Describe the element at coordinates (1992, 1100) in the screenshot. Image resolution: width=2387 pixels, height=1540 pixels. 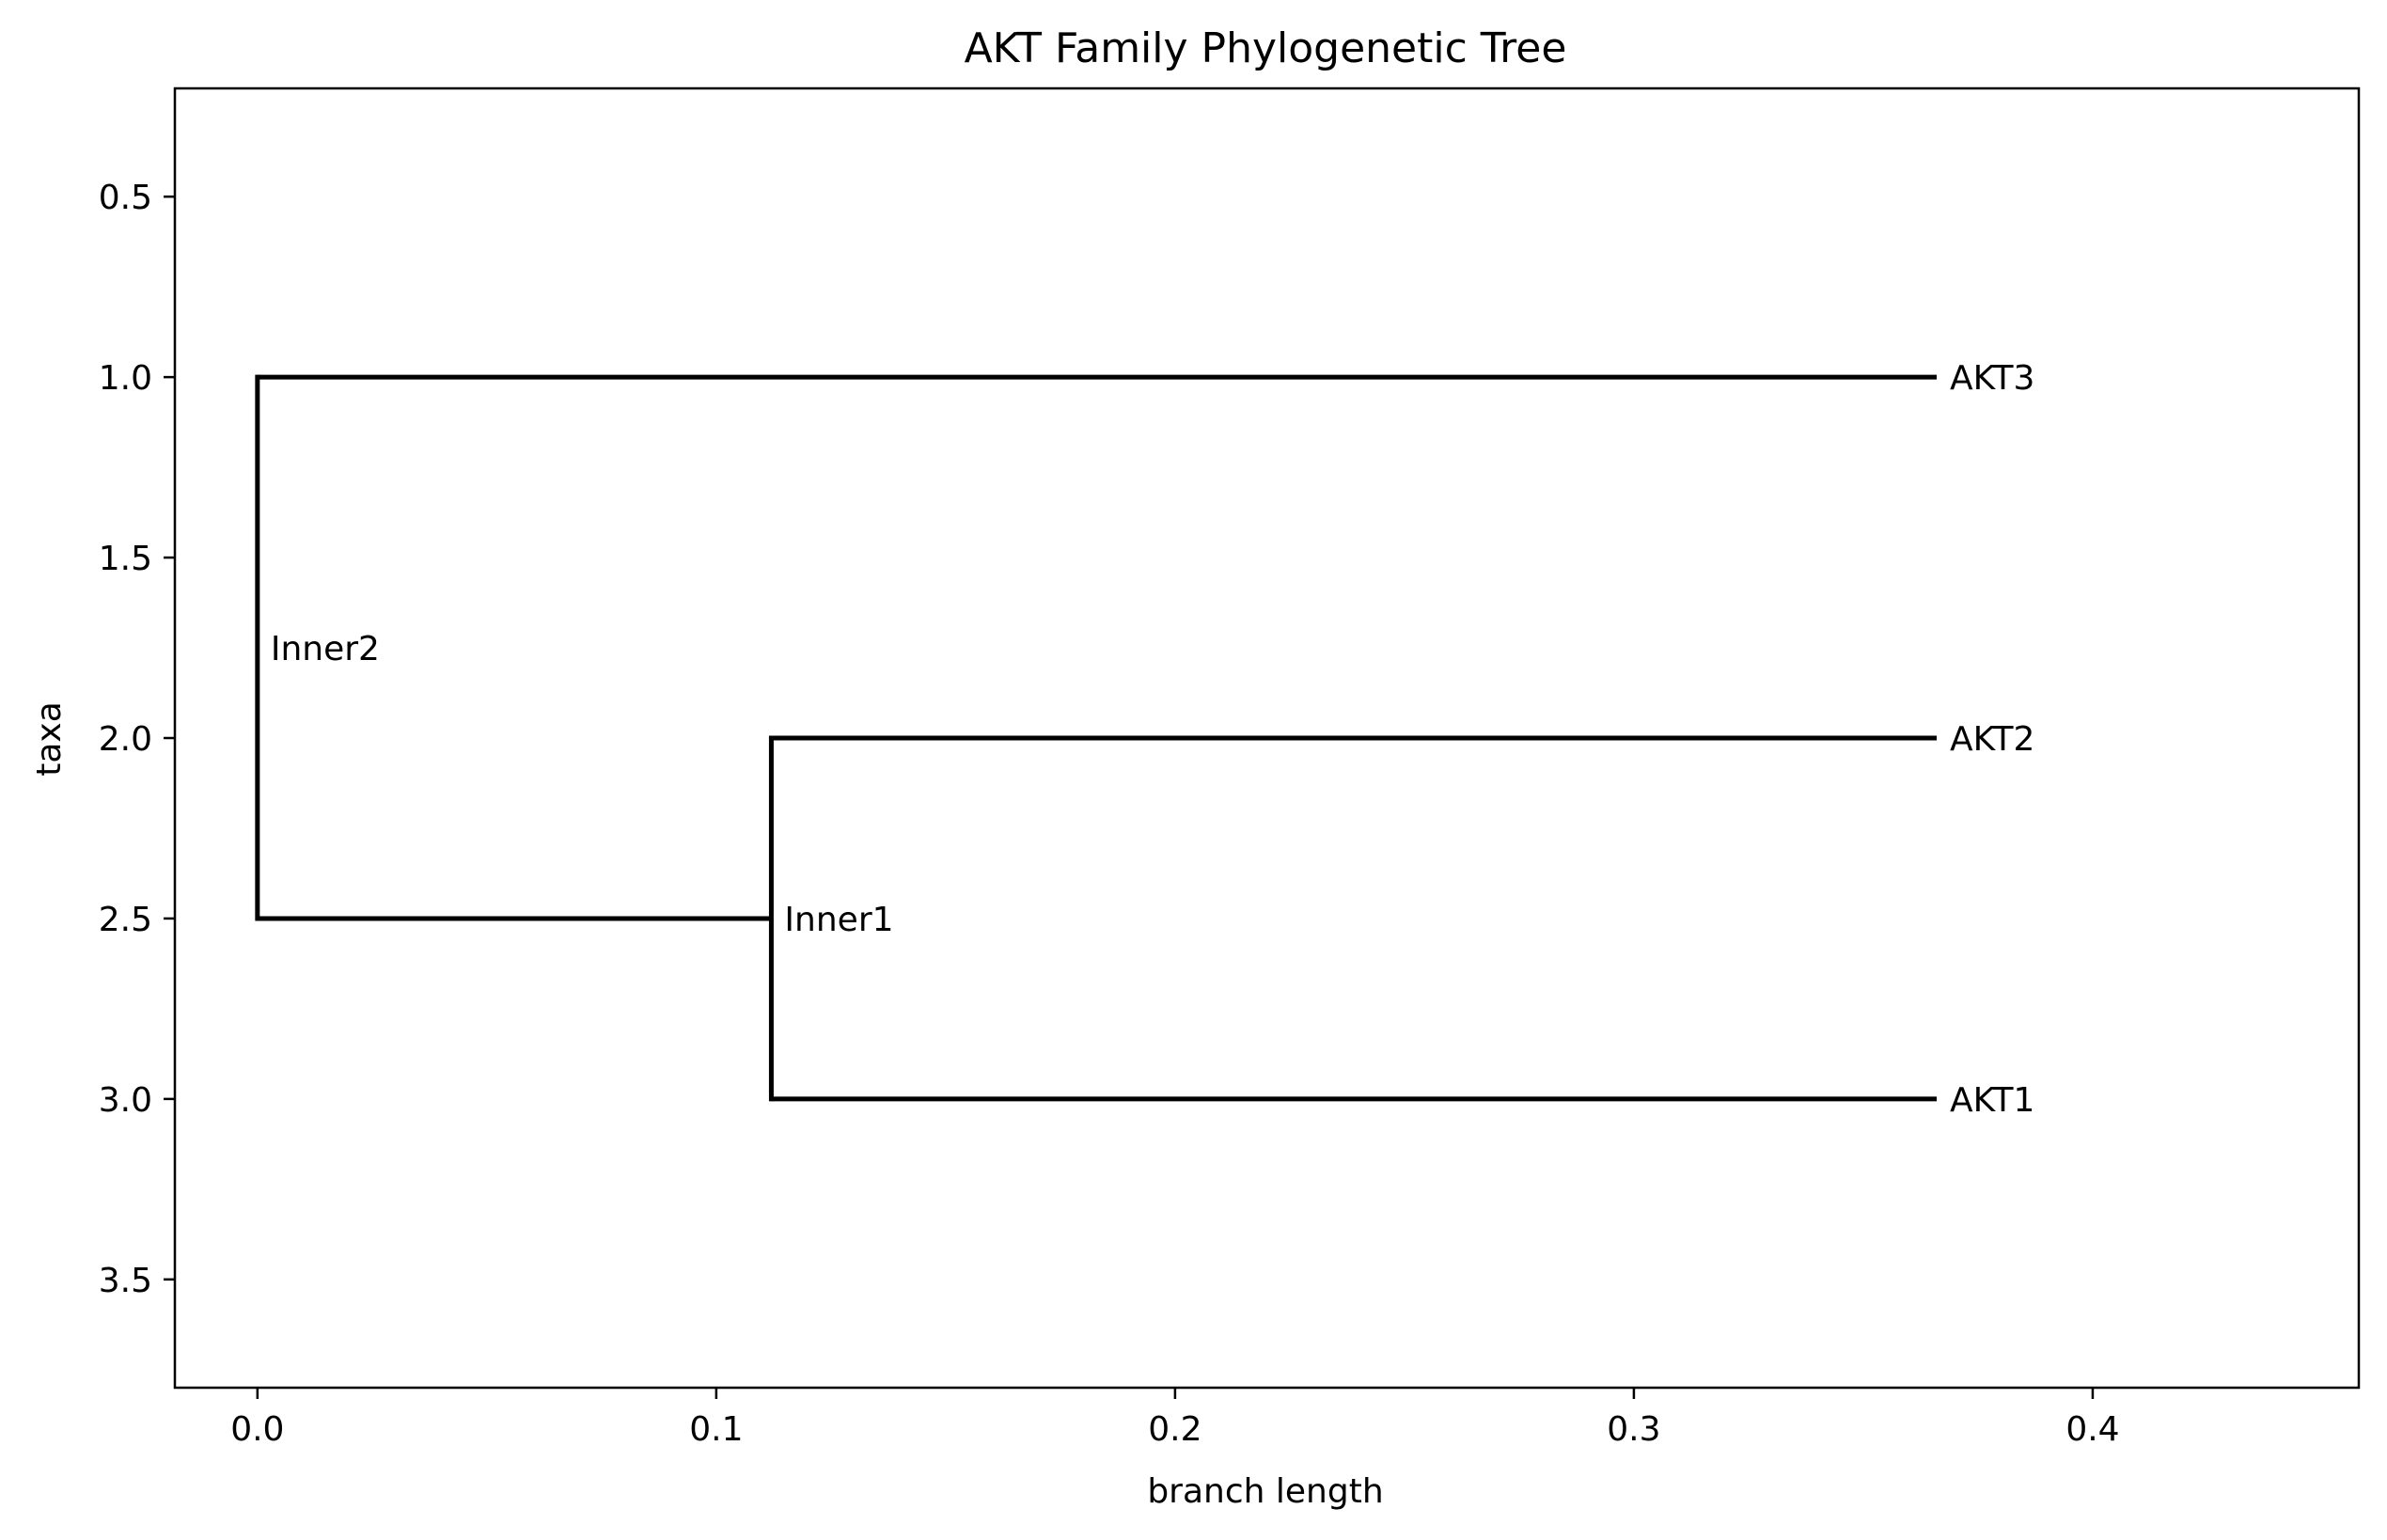
I see `leaf-label-akt1: AKT1` at that location.